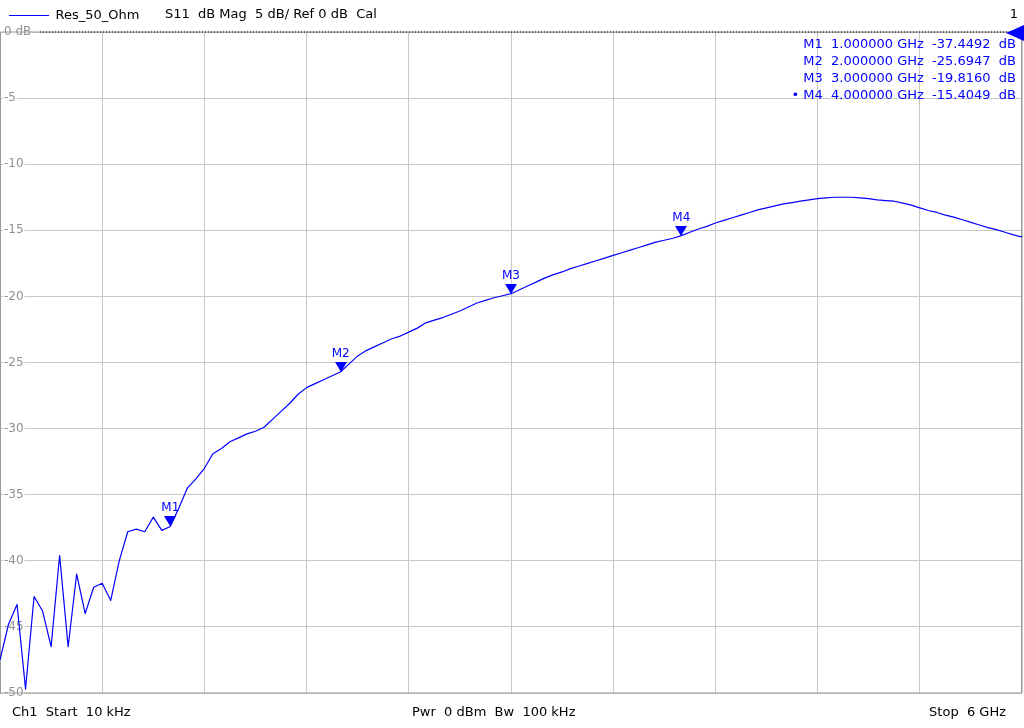 Image resolution: width=1024 pixels, height=728 pixels. I want to click on annotation: M1, so click(170, 508).